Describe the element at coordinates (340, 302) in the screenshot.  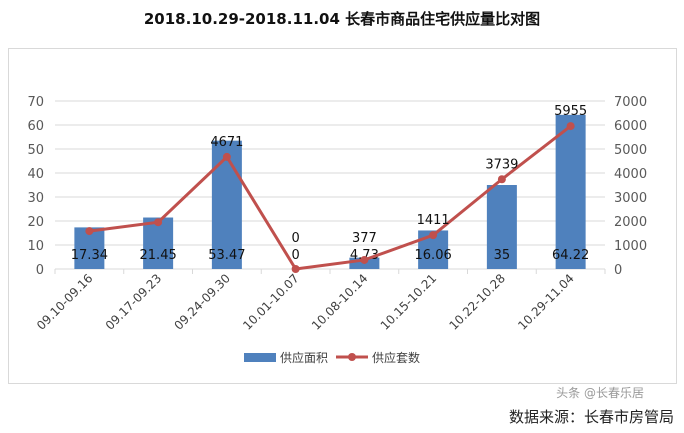
I see `x-tick-label: 10.08-10.14` at that location.